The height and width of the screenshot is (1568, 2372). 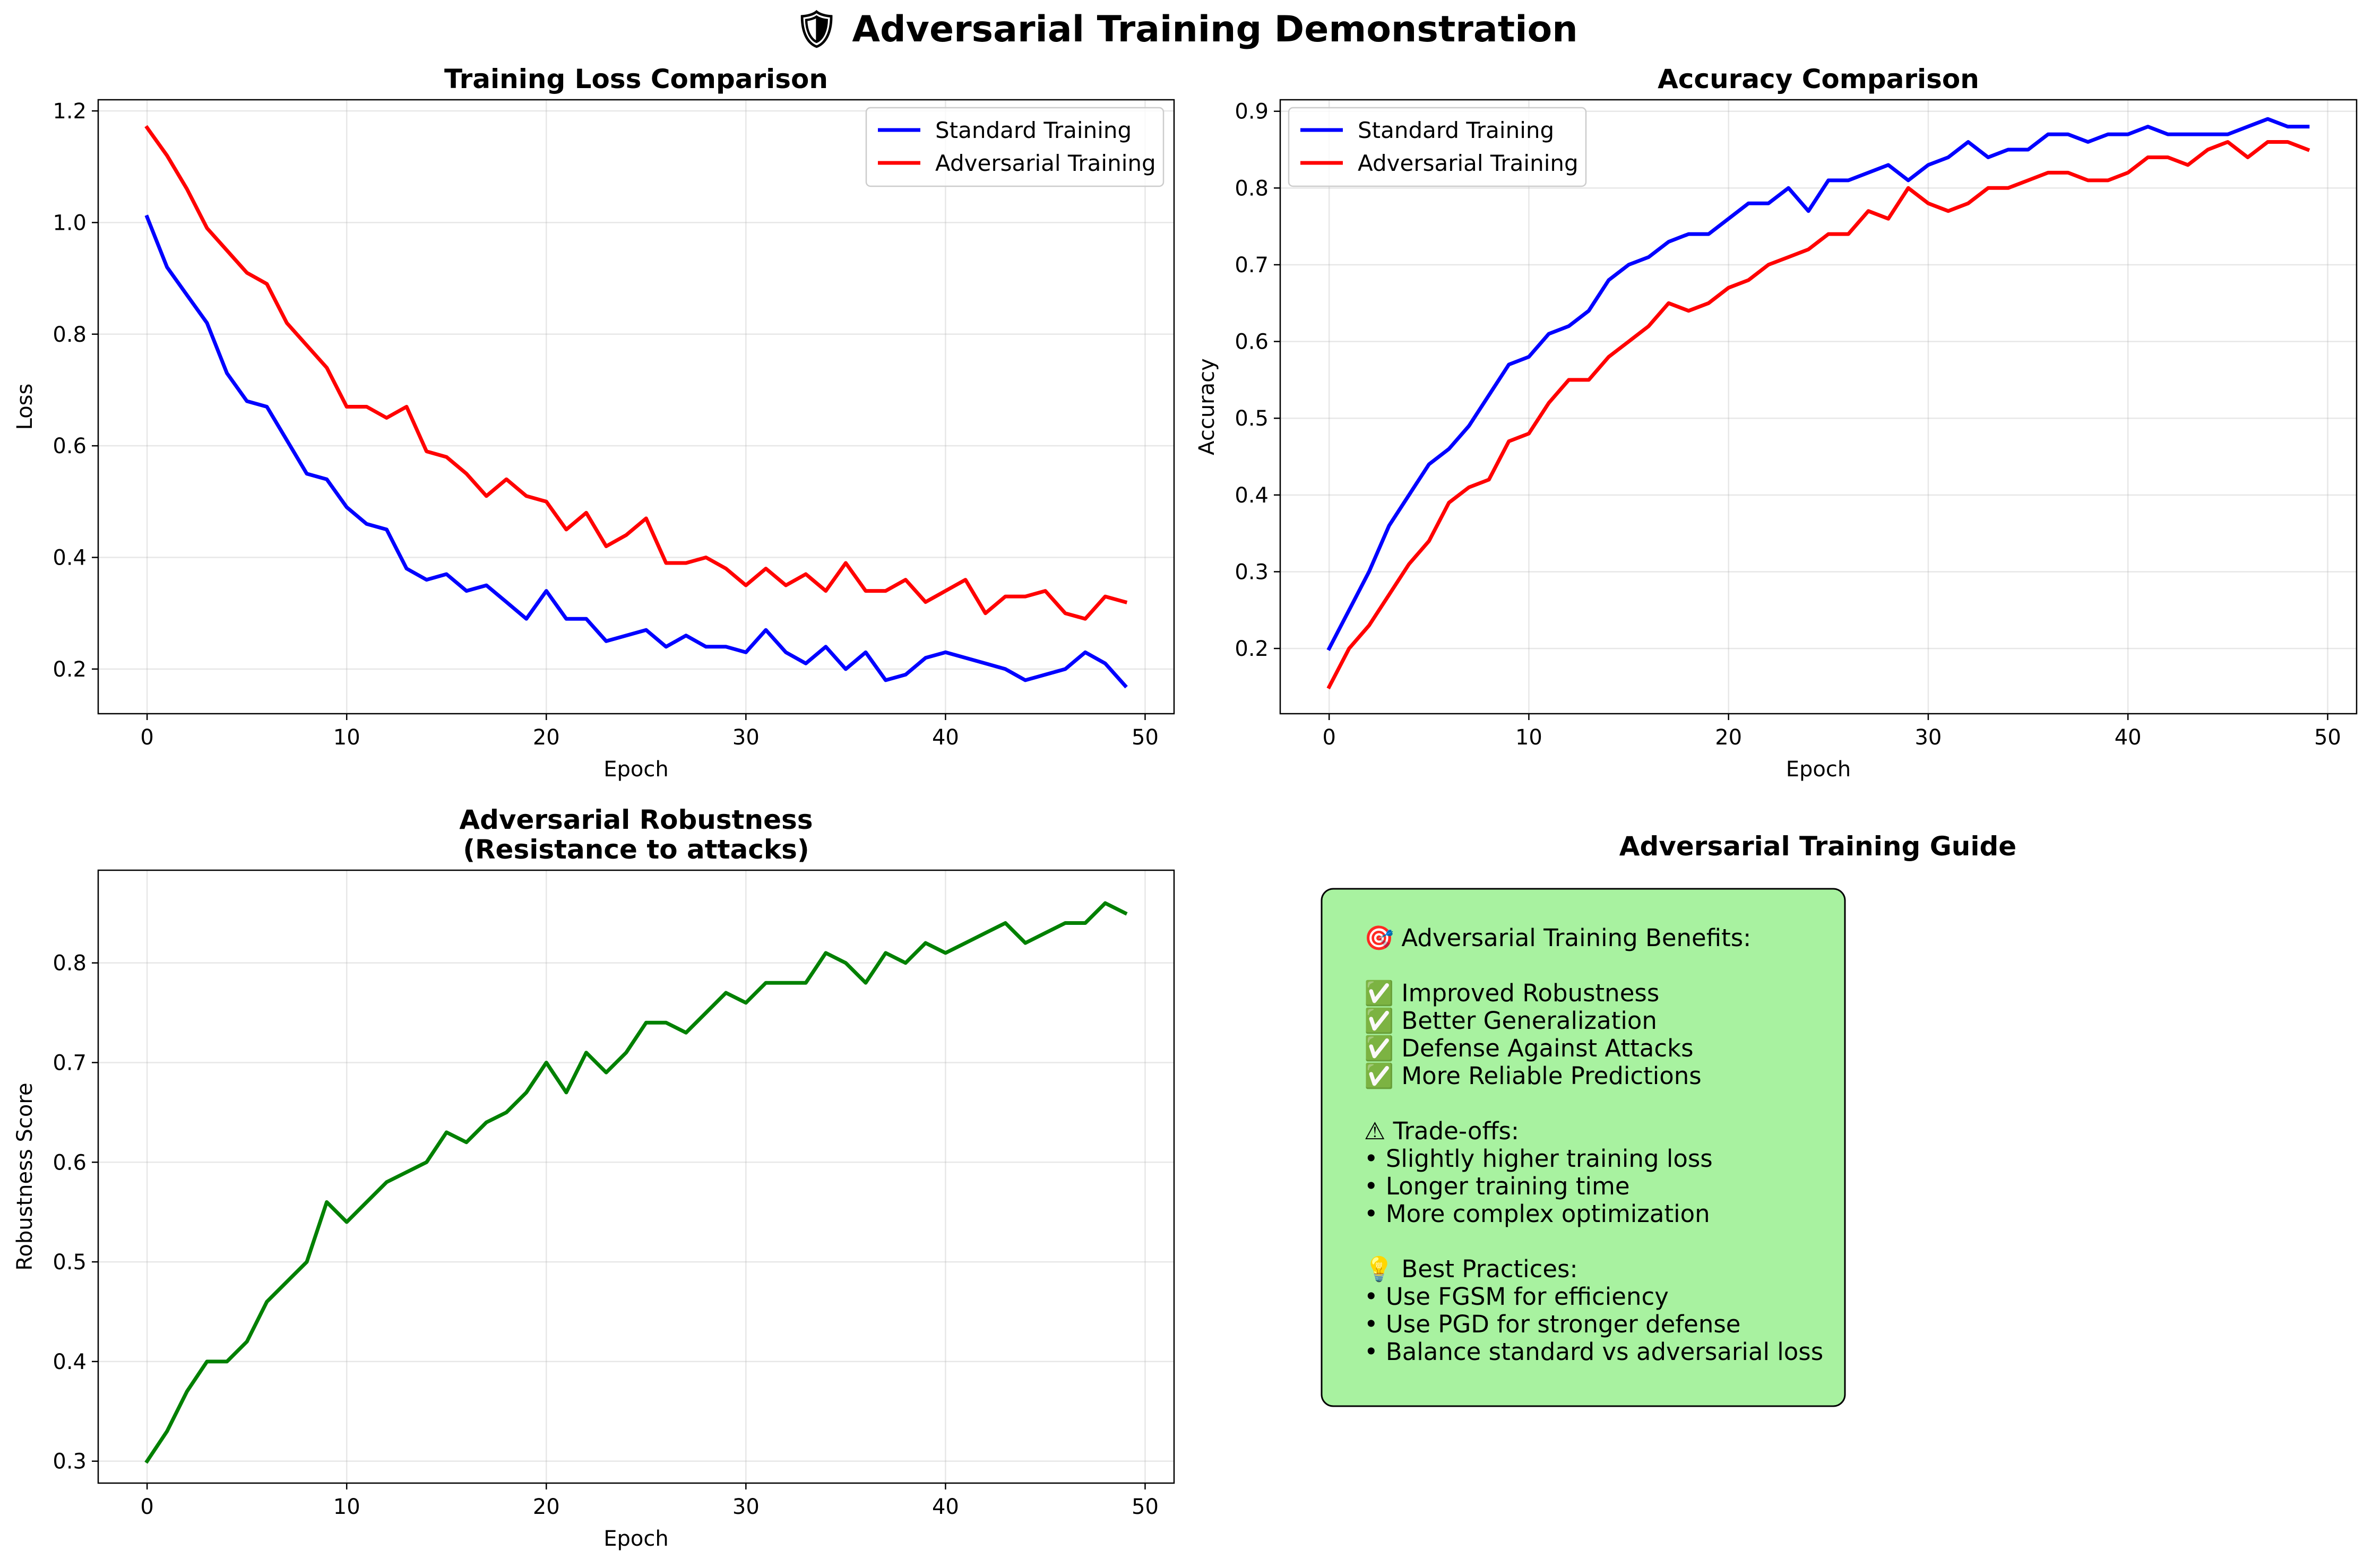 I want to click on guide-line-9: • Longer training time, so click(x=1497, y=1186).